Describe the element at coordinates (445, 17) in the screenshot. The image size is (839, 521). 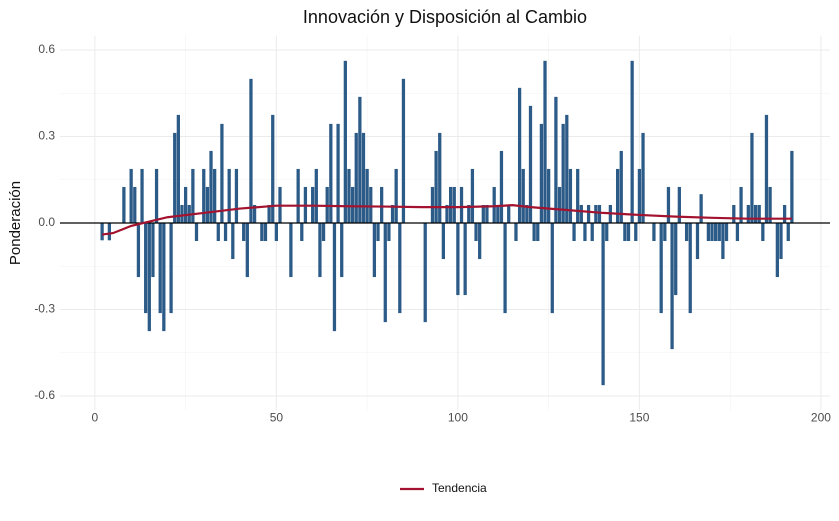
I see `chart-title: Innovación y Disposición al Cambio` at that location.